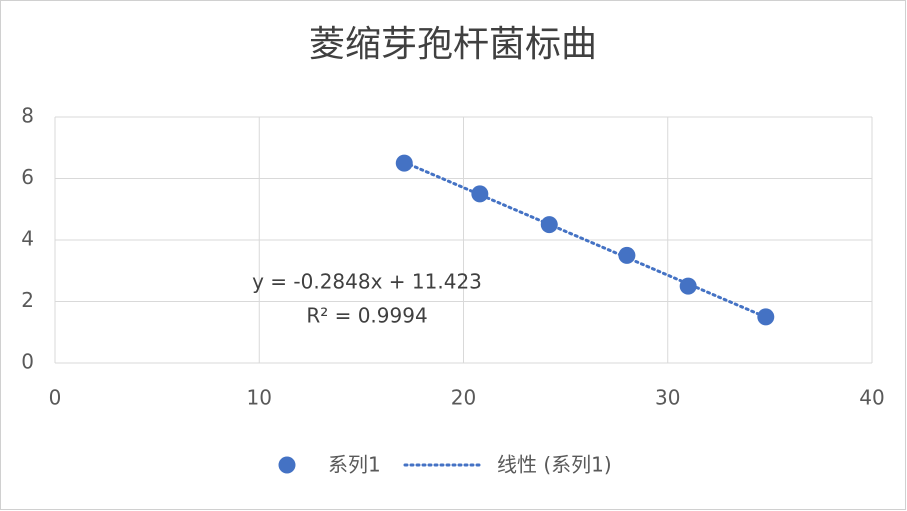 This screenshot has width=907, height=511. Describe the element at coordinates (27, 177) in the screenshot. I see `y-tick-label: 6` at that location.